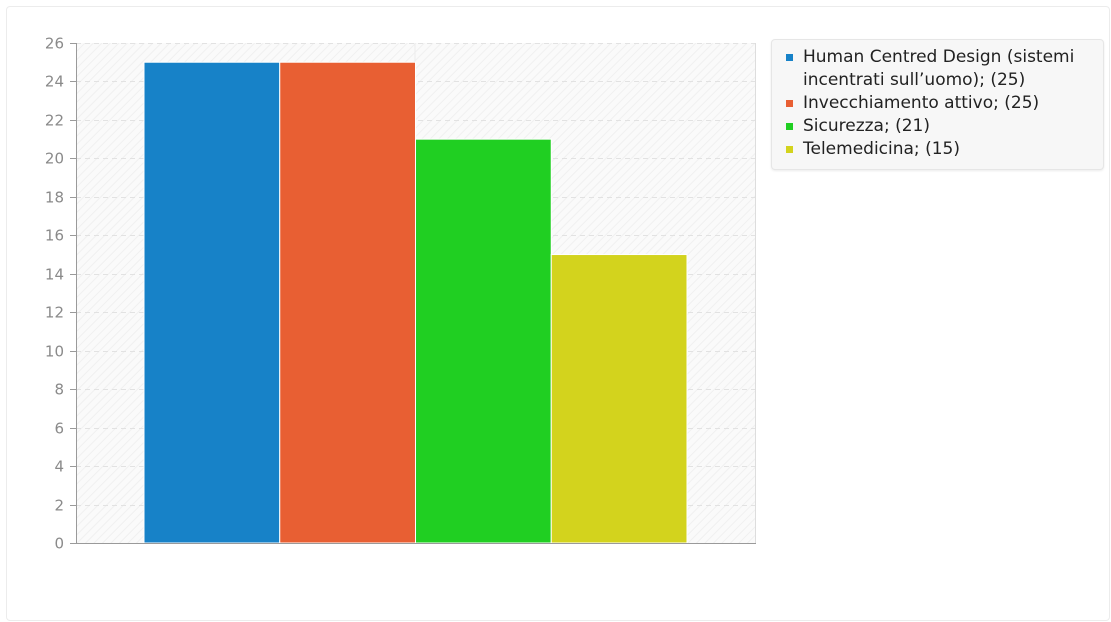 This screenshot has width=1111, height=622. Describe the element at coordinates (54, 275) in the screenshot. I see `y-tick-label: 14` at that location.